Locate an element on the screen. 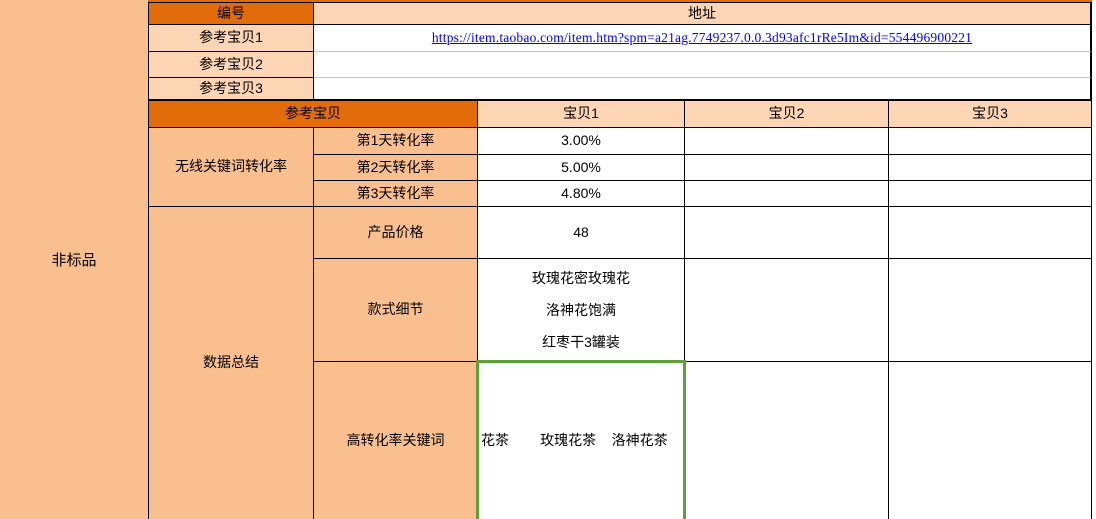  address-header-cell: 地址 is located at coordinates (702, 14).